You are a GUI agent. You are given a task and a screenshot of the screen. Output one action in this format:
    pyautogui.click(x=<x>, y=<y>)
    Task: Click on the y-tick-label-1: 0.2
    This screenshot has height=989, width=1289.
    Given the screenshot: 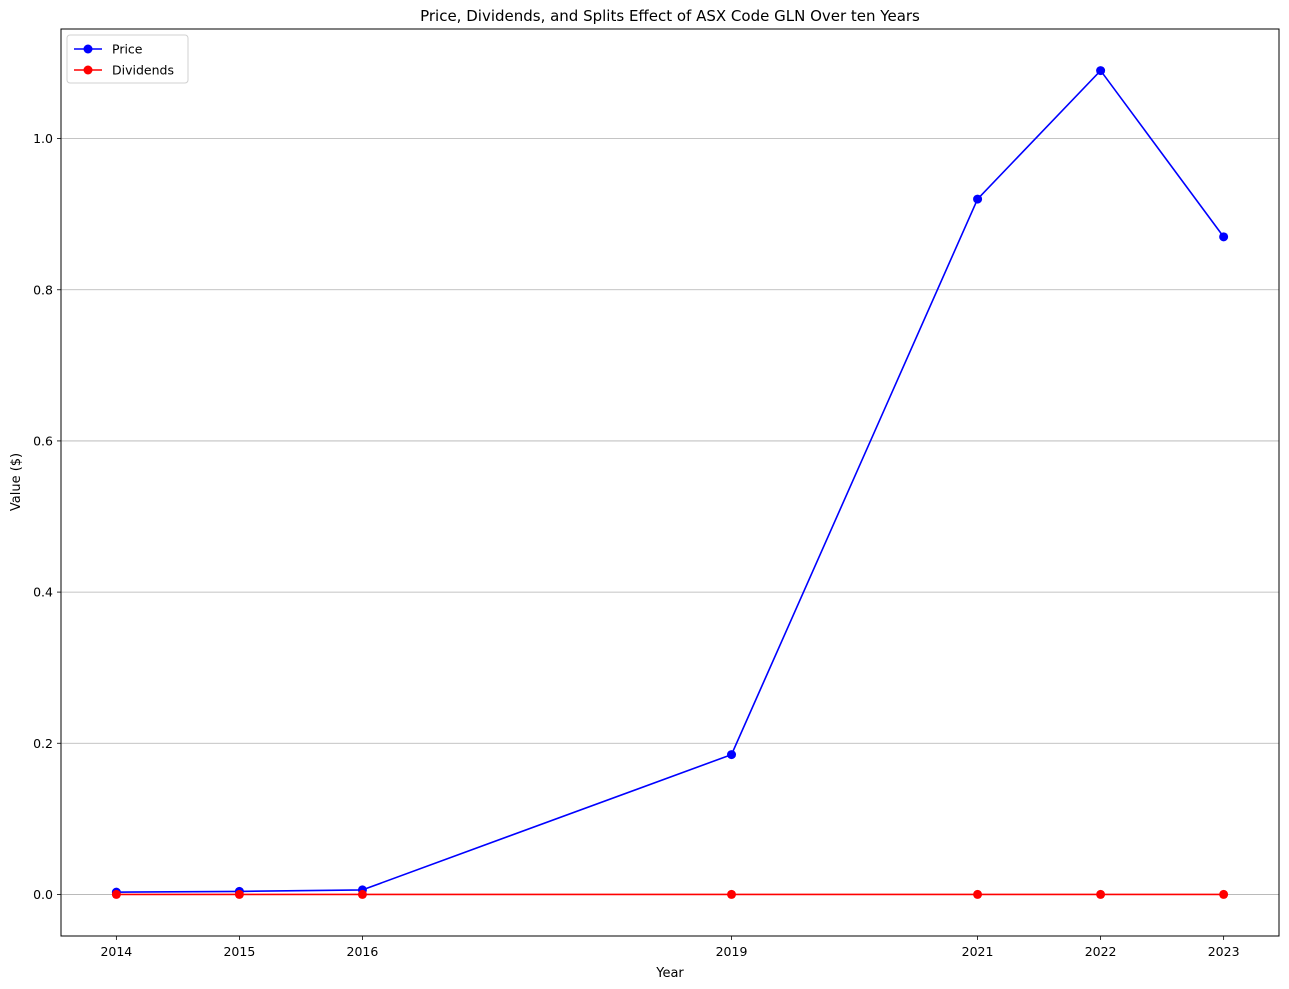 What is the action you would take?
    pyautogui.click(x=43, y=743)
    